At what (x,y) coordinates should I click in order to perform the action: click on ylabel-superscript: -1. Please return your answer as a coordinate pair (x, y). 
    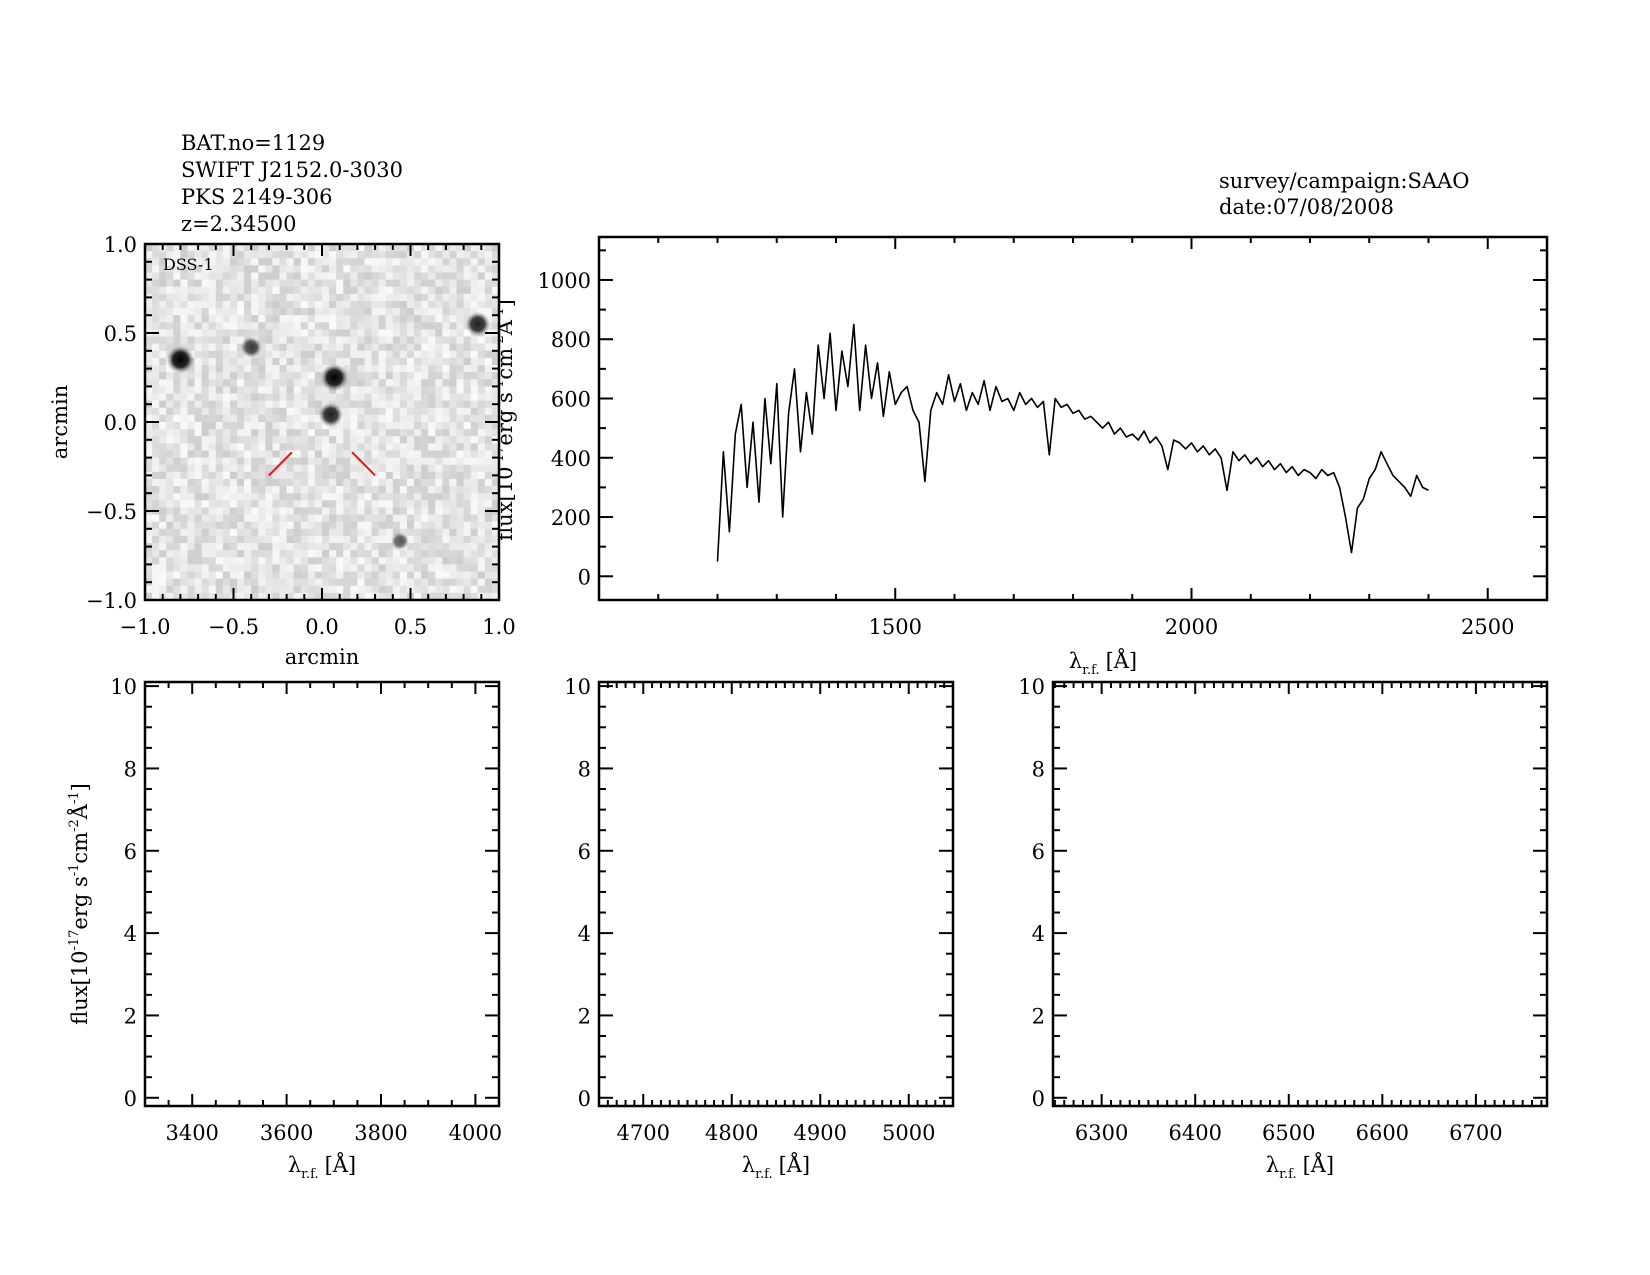
    Looking at the image, I should click on (74, 870).